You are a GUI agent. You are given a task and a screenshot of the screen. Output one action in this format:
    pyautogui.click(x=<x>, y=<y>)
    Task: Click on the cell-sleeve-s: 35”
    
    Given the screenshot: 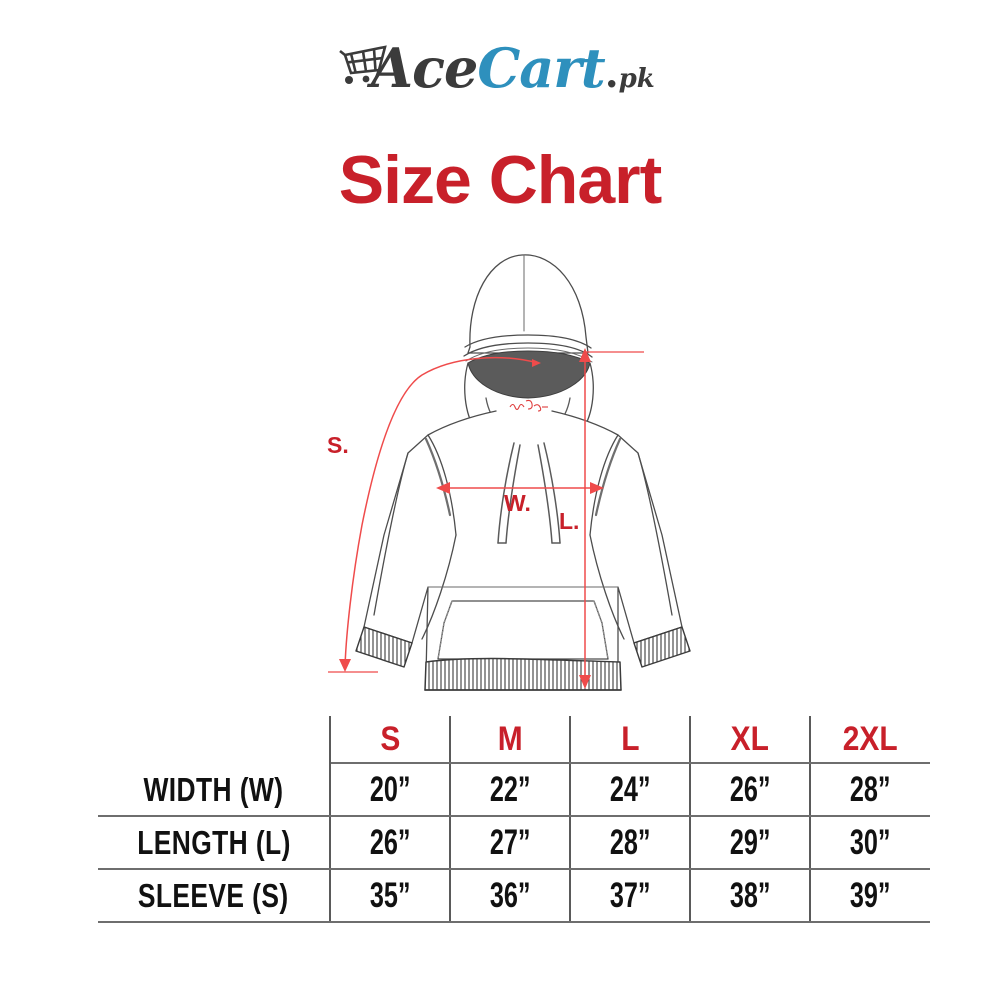 What is the action you would take?
    pyautogui.click(x=390, y=896)
    